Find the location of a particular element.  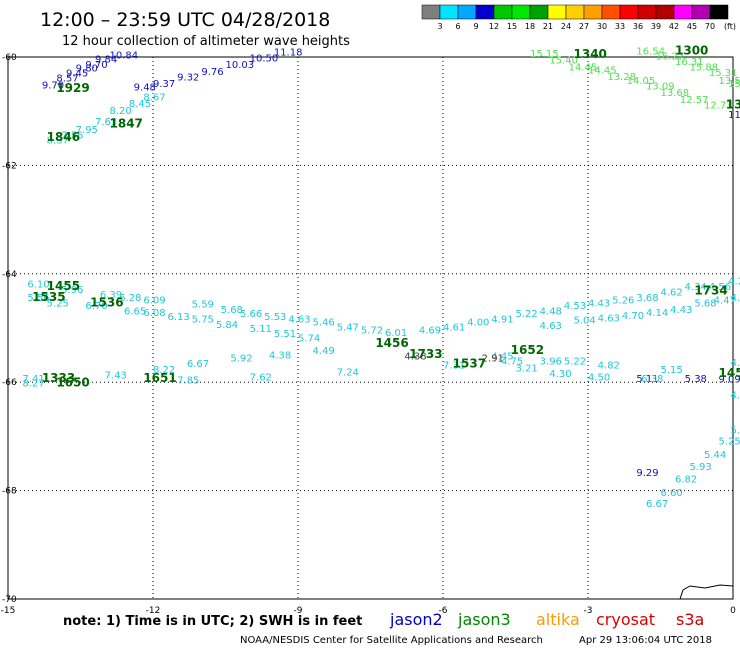

swh-value-label: 4.38 is located at coordinates (415, 356).